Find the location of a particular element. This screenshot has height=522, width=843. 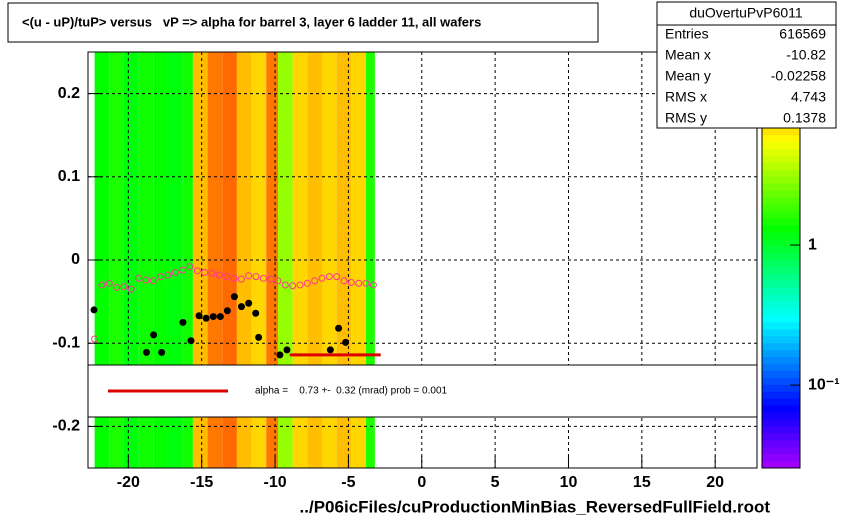

stats-label: RMS x is located at coordinates (686, 97).